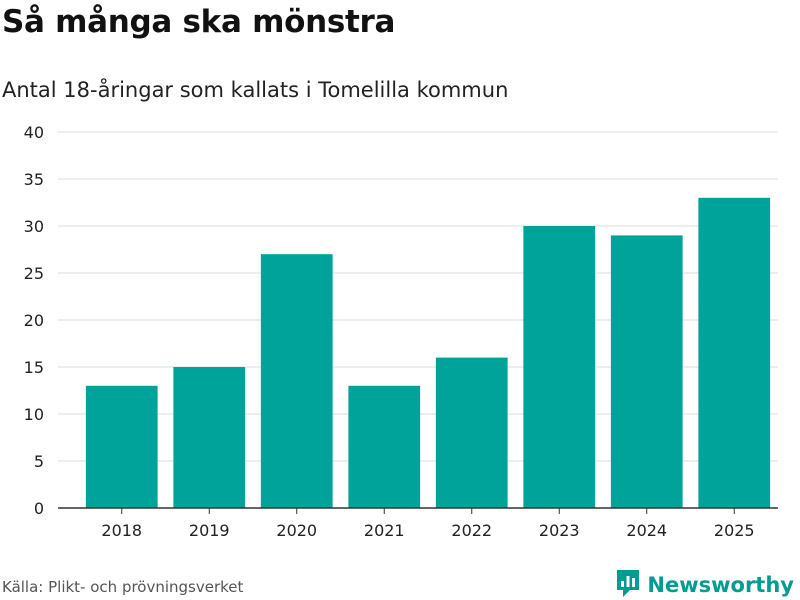 This screenshot has height=600, width=800. Describe the element at coordinates (39, 461) in the screenshot. I see `y-tick-label: 5` at that location.